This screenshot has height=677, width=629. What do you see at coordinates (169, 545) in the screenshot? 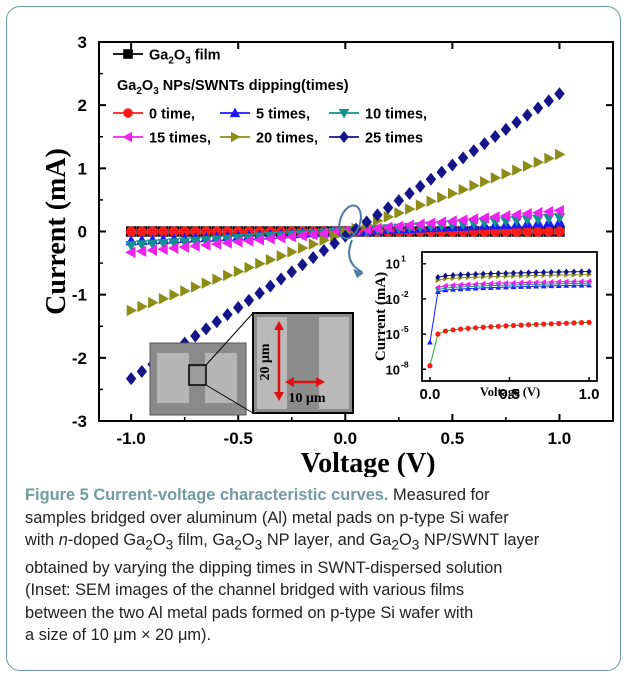
I see `caption-sub: 3` at bounding box center [169, 545].